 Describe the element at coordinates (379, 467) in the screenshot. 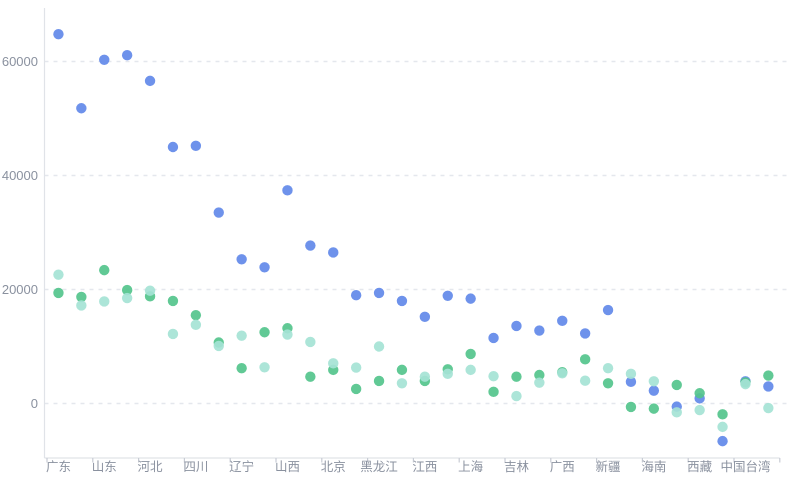

I see `x-axis-category-label: 黑龙江` at that location.